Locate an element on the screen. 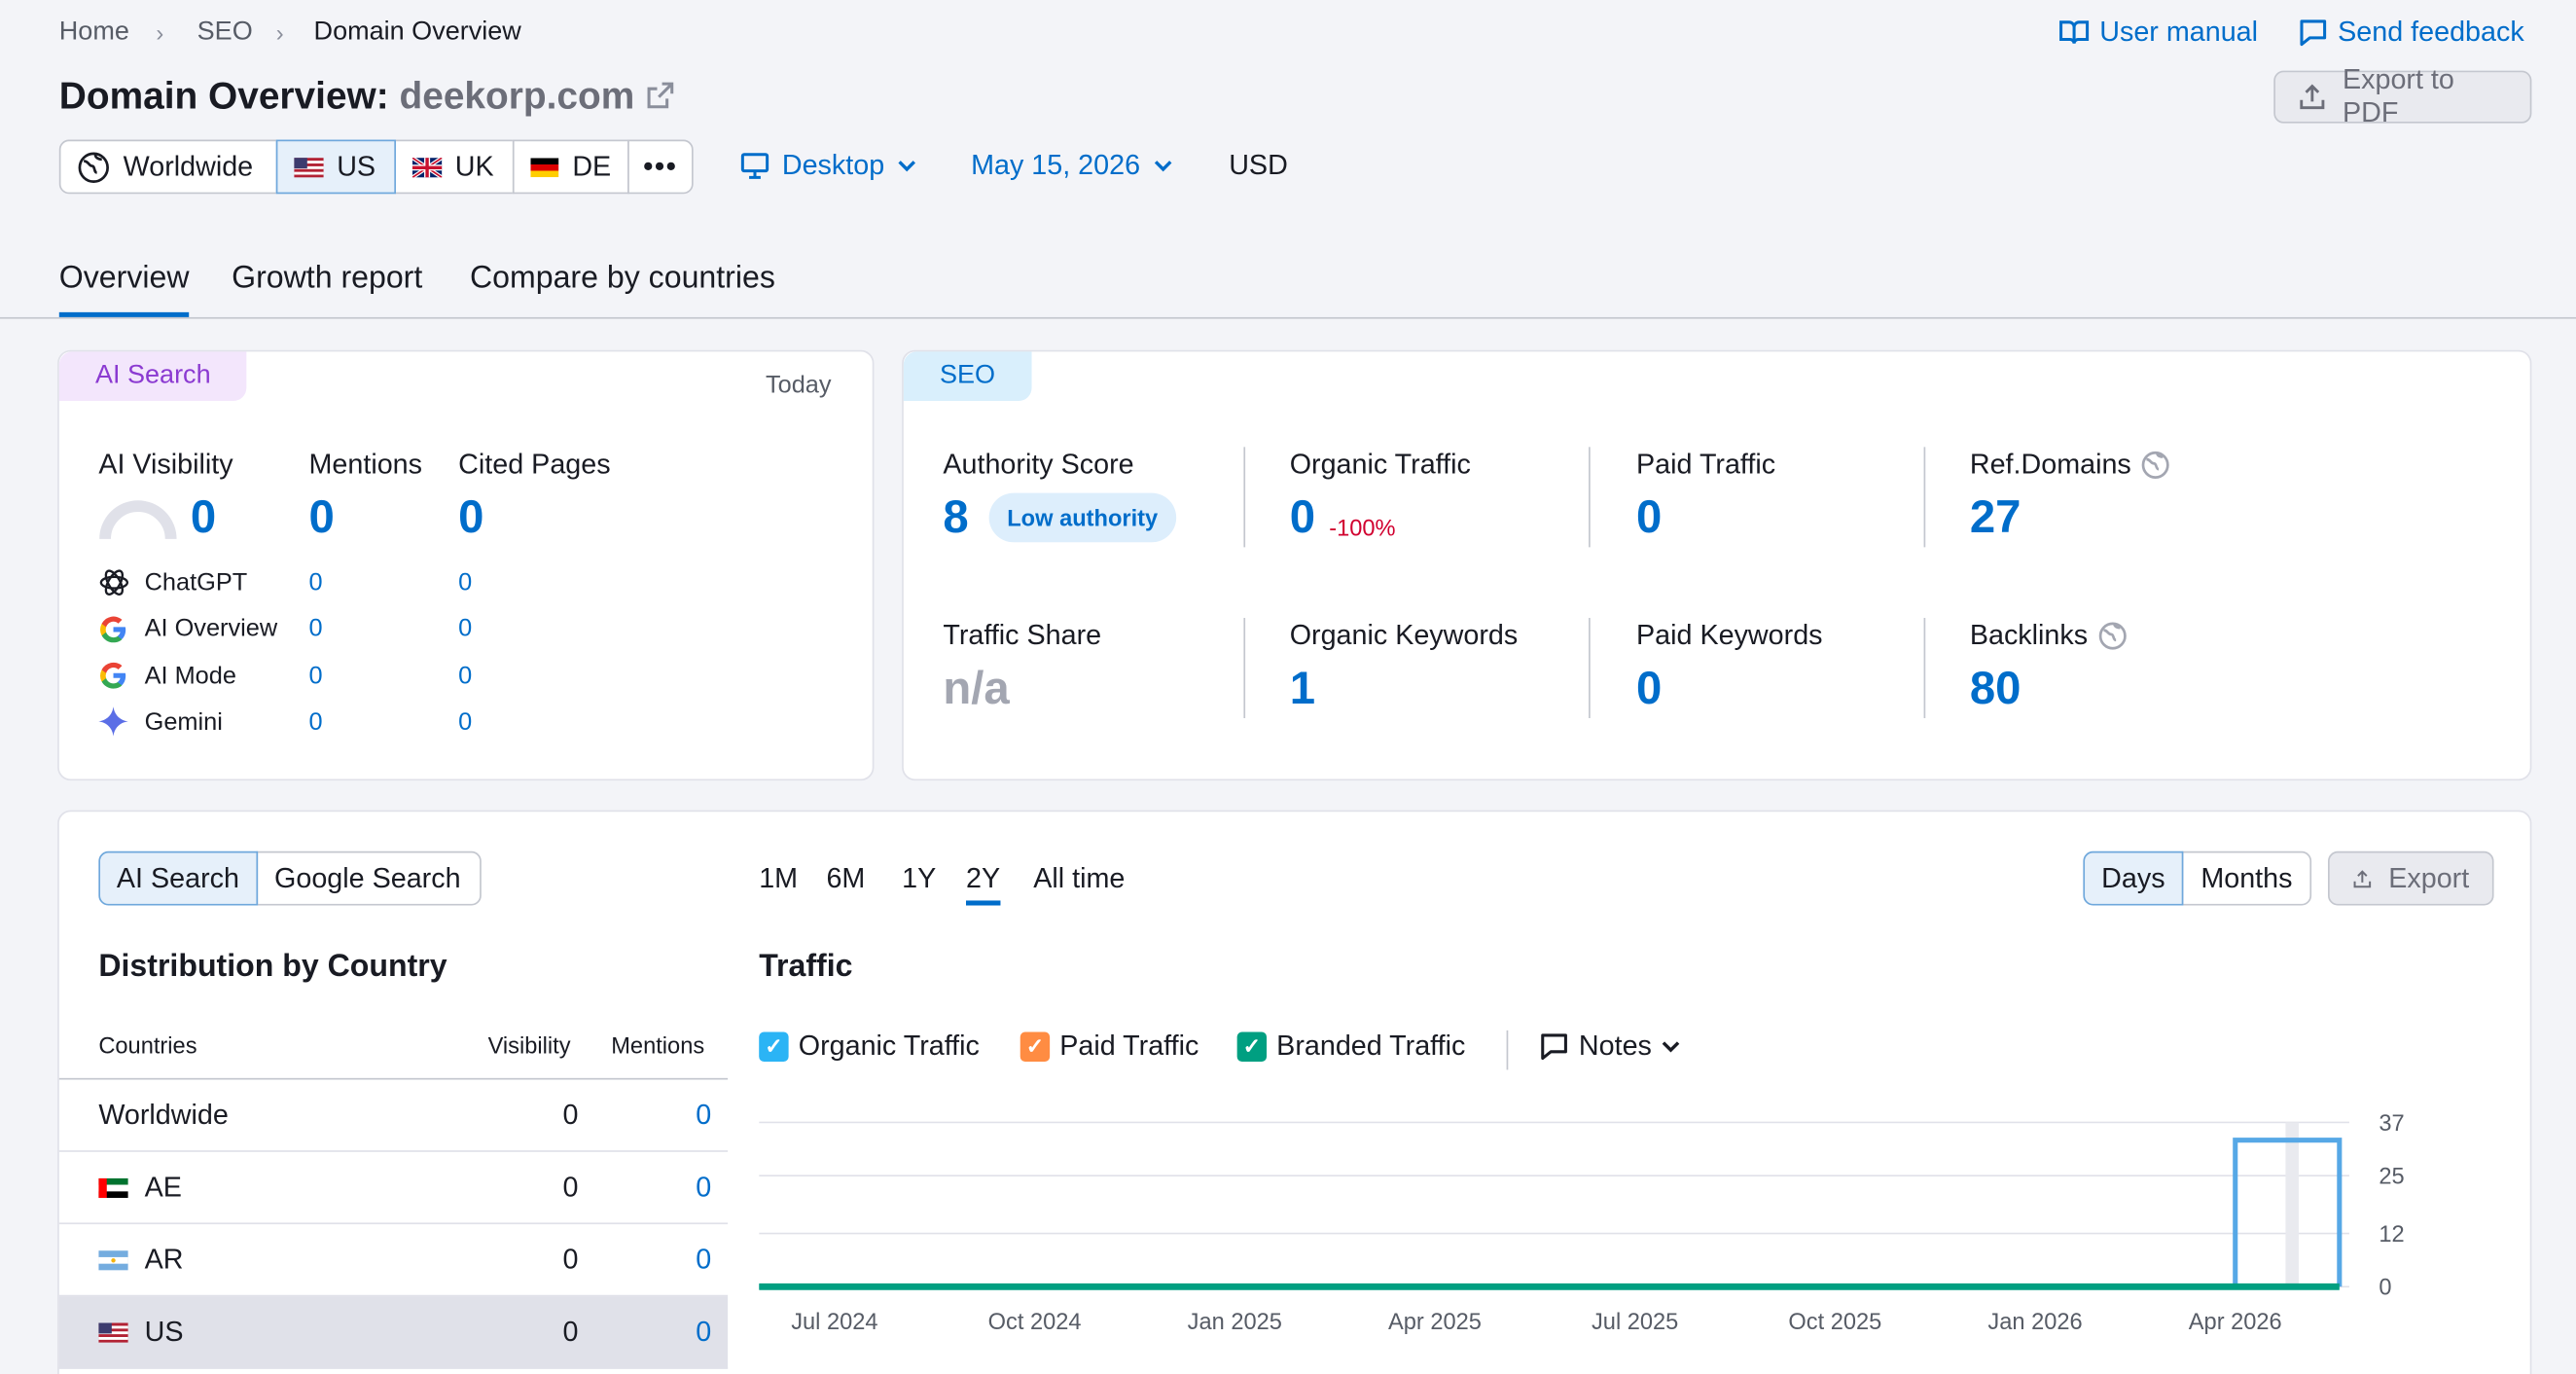 The width and height of the screenshot is (2576, 1374). legend-branded: ✓ Branded Traffic is located at coordinates (1350, 1047).